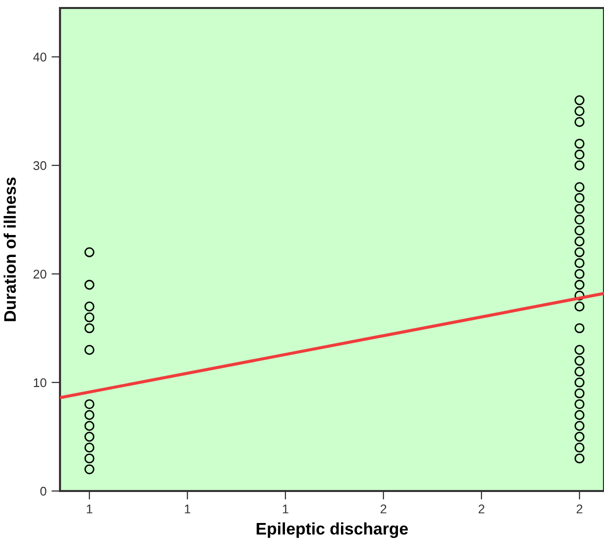  I want to click on y-tick-label: 30, so click(39, 165).